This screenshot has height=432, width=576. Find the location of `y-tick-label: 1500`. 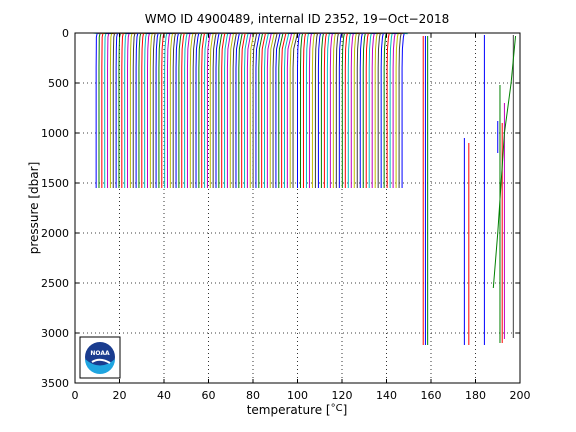

y-tick-label: 1500 is located at coordinates (55, 183).